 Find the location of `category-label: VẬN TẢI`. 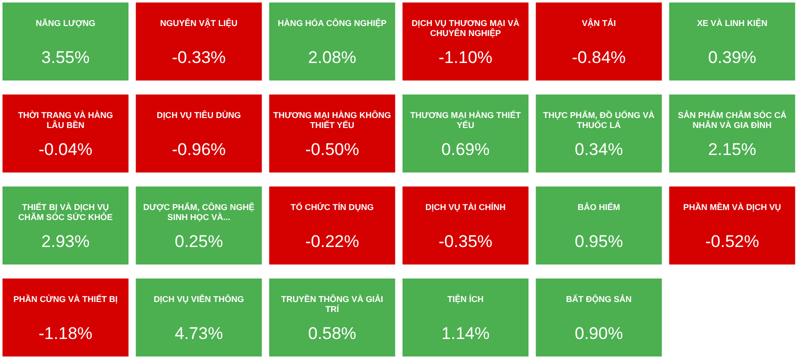

category-label: VẬN TẢI is located at coordinates (599, 23).